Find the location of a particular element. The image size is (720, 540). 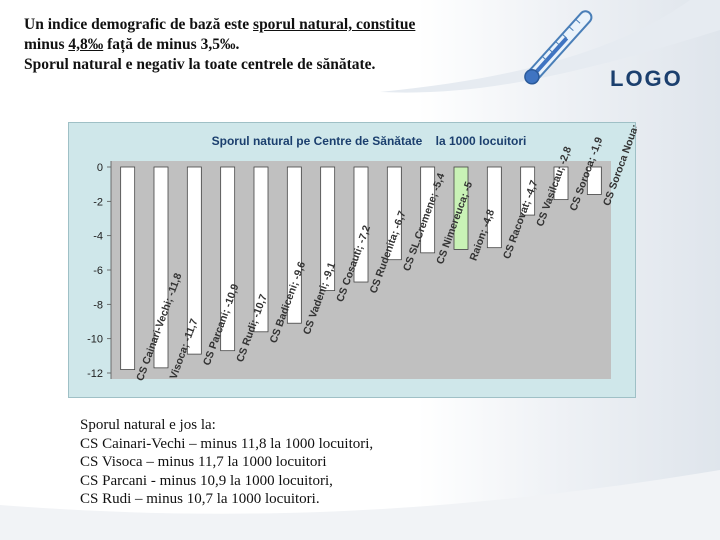

y-tick-label: -2 is located at coordinates (98, 202).